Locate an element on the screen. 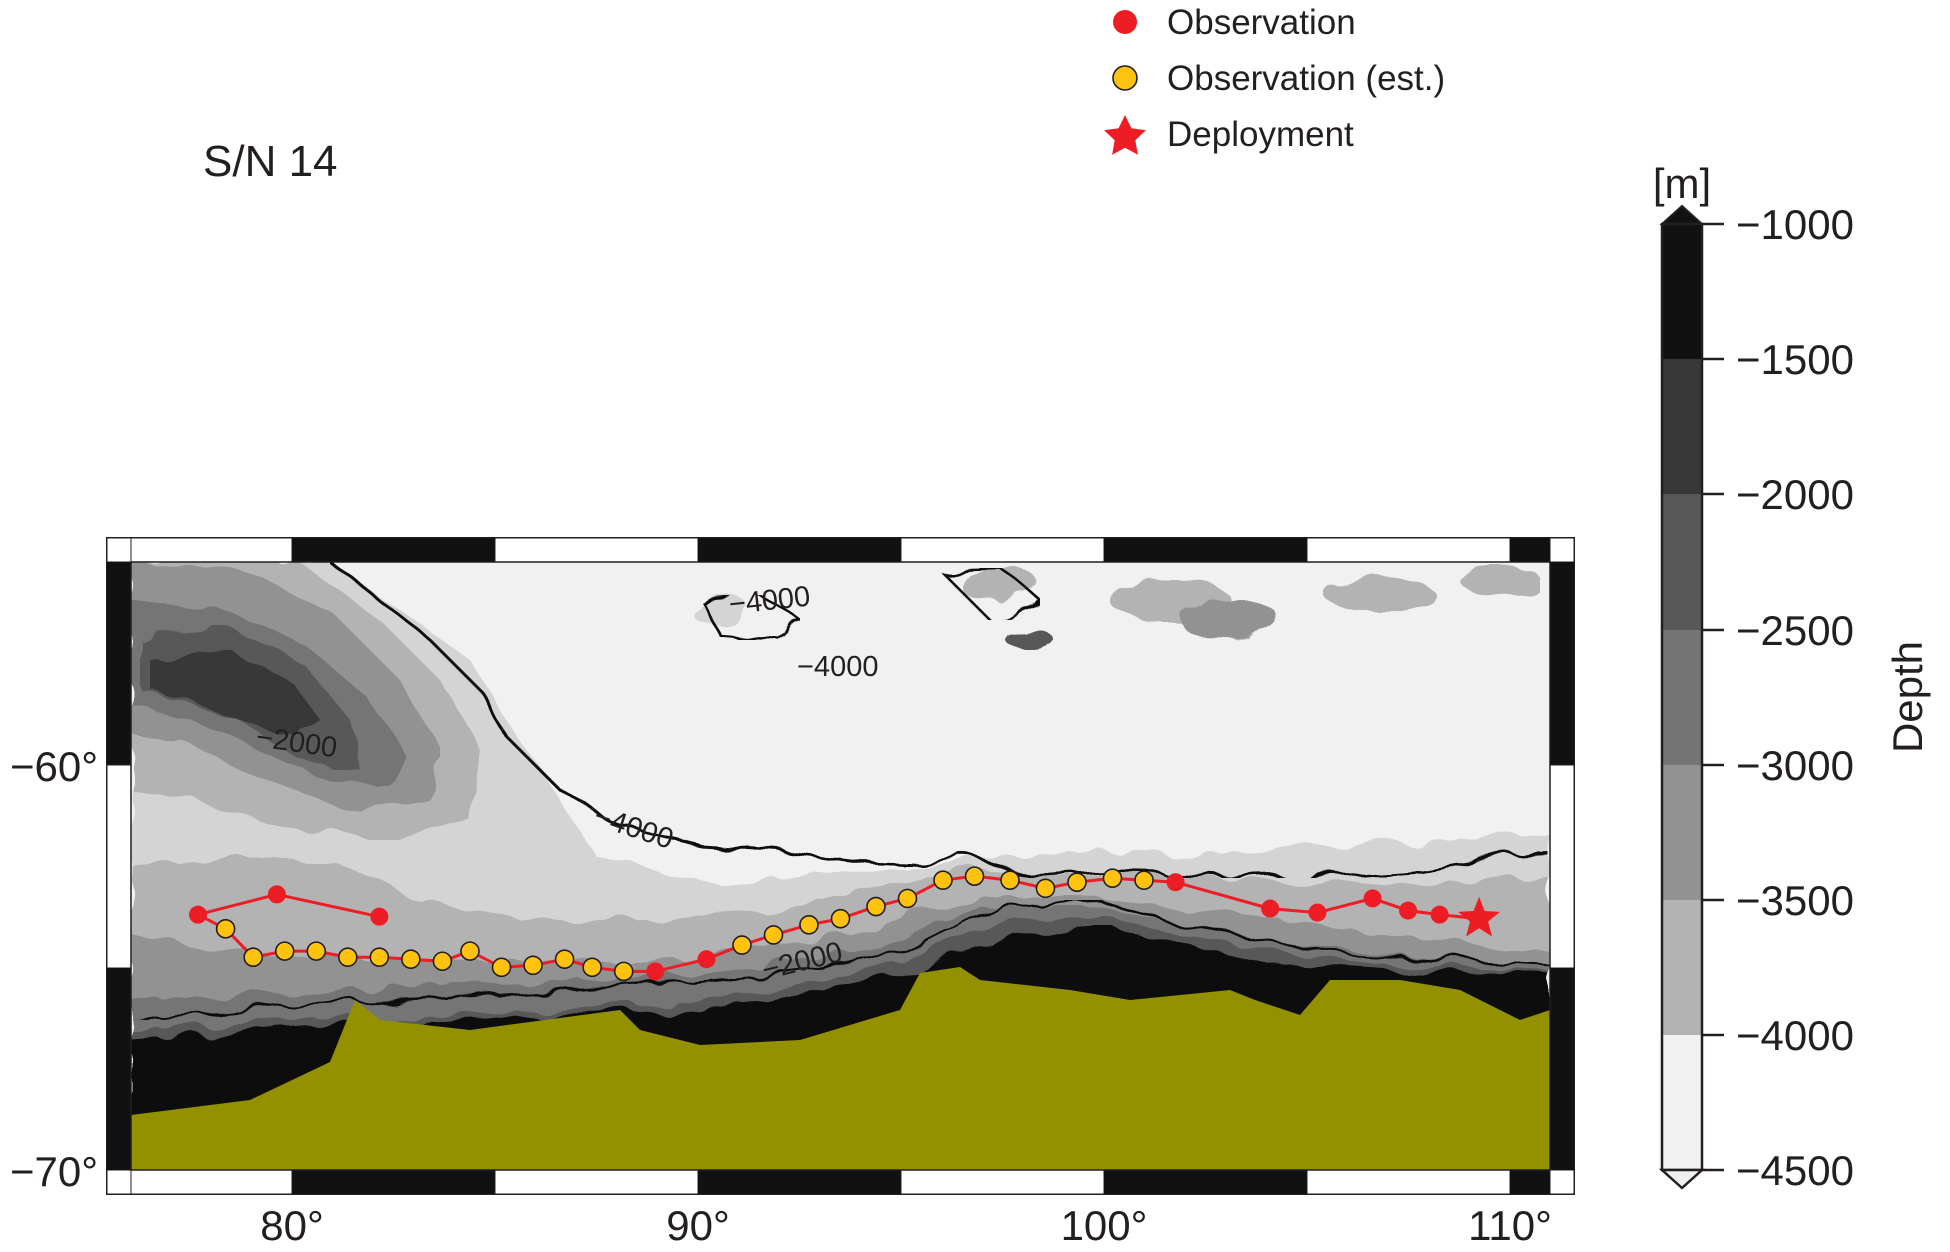 The width and height of the screenshot is (1950, 1252). float-track-markers is located at coordinates (844, 924).